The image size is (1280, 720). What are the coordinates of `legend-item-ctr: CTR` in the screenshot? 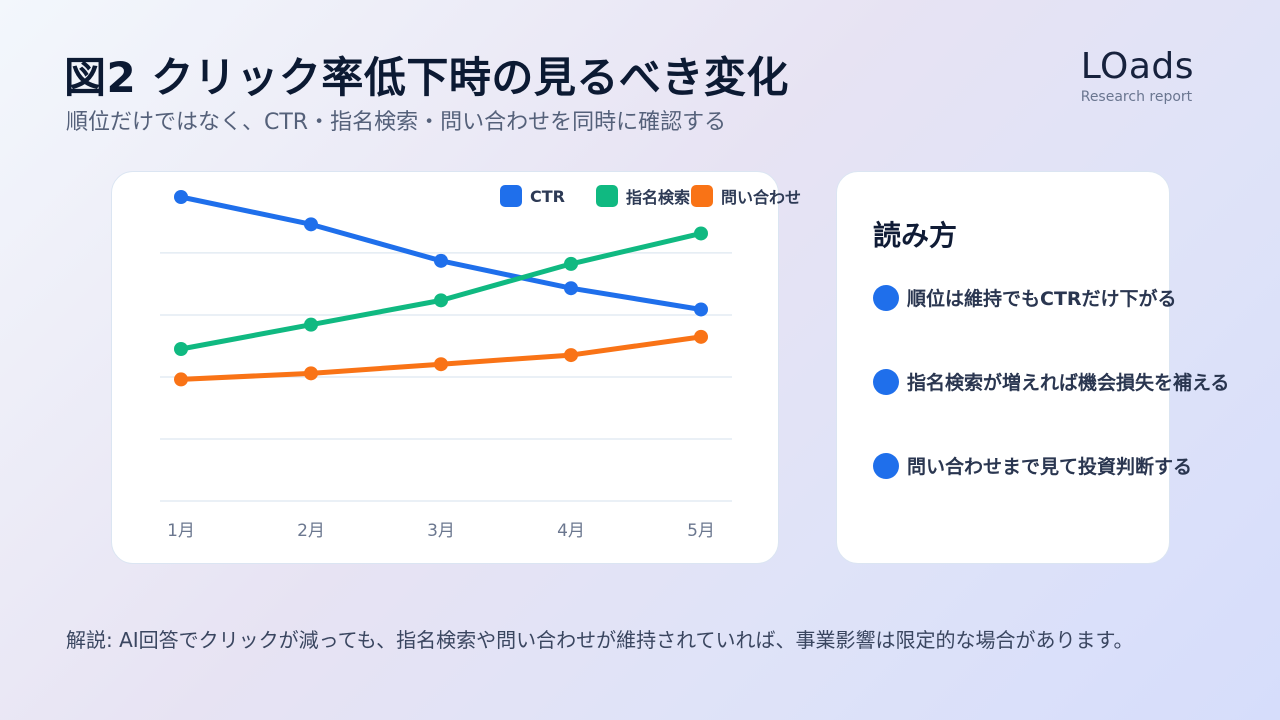 It's located at (548, 196).